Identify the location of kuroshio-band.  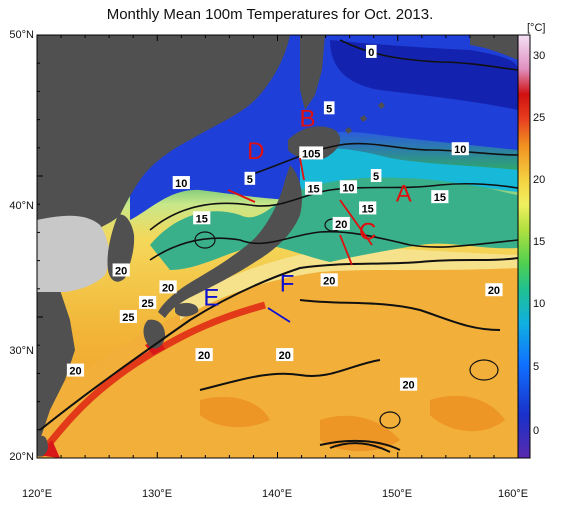
(151, 379).